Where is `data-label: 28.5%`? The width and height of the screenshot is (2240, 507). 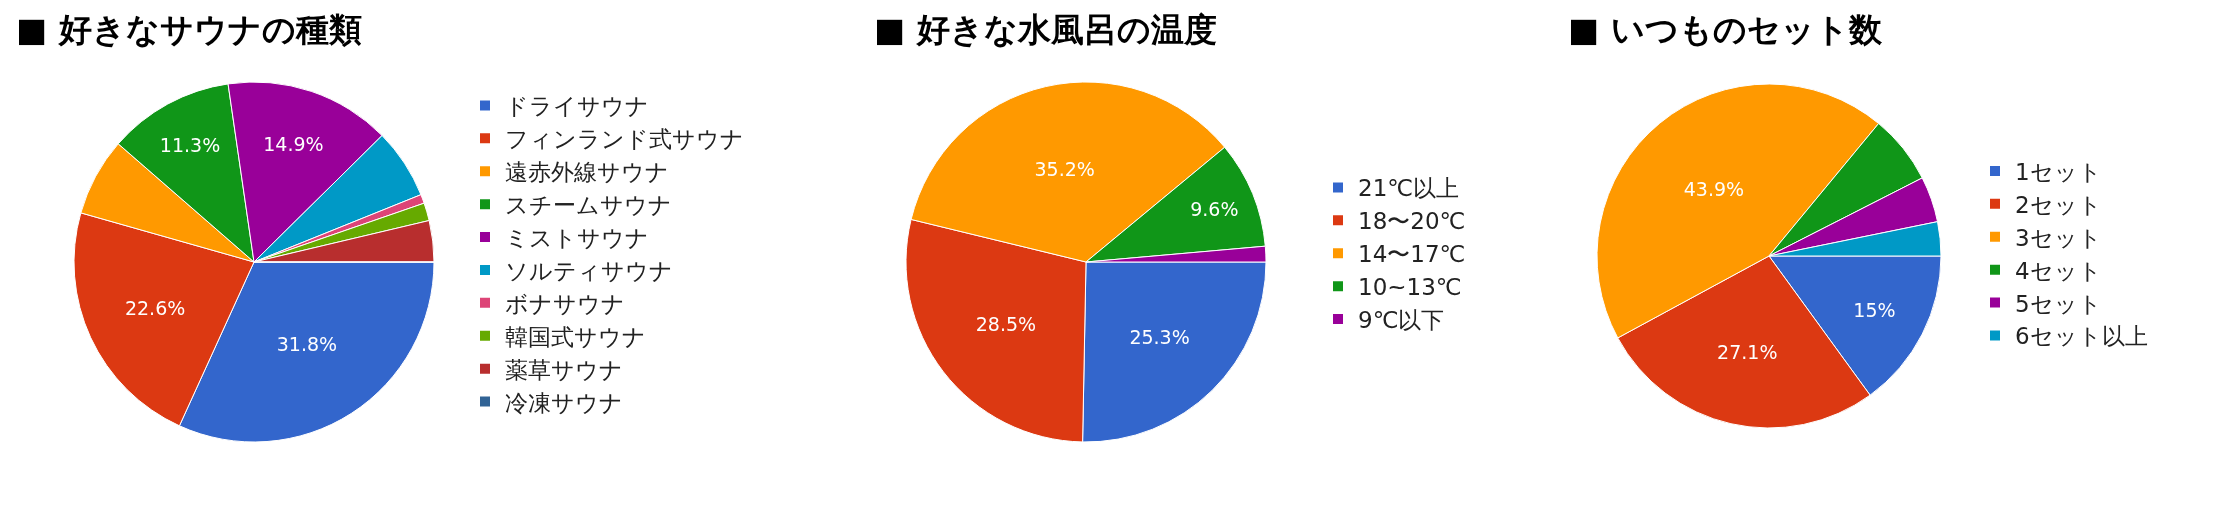 data-label: 28.5% is located at coordinates (1006, 323).